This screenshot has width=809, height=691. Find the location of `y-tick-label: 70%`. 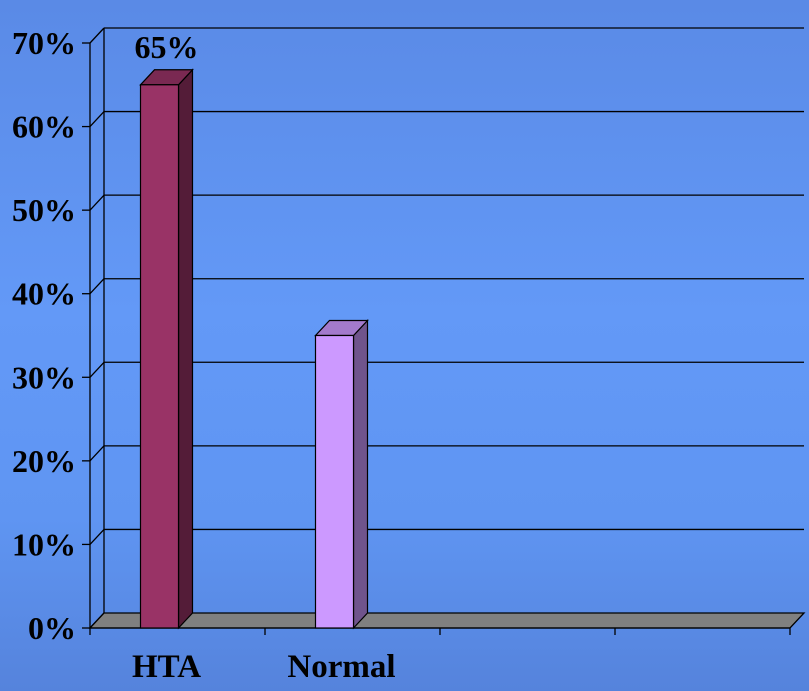

y-tick-label: 70% is located at coordinates (44, 43).